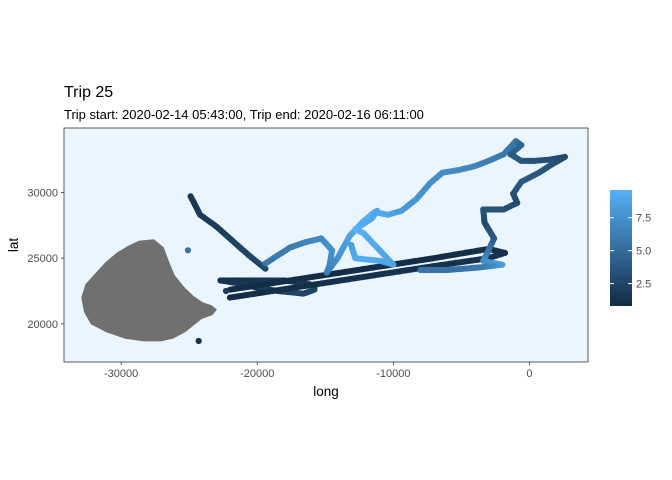 The image size is (672, 480). What do you see at coordinates (257, 374) in the screenshot?
I see `x-tick-label: -20000` at bounding box center [257, 374].